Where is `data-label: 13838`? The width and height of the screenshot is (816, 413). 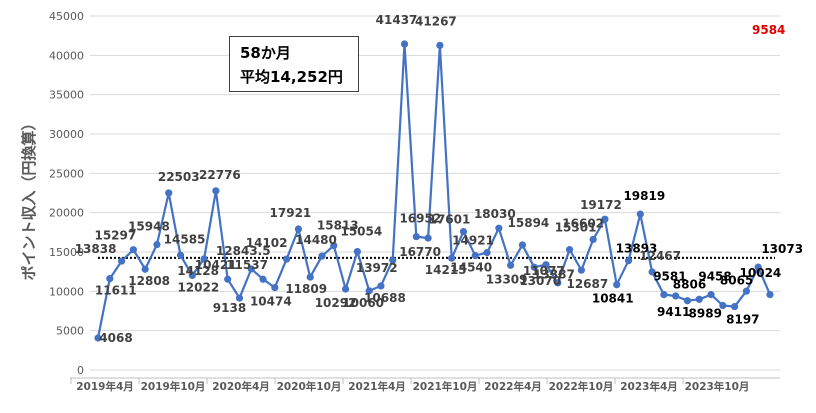 data-label: 13838 is located at coordinates (96, 249).